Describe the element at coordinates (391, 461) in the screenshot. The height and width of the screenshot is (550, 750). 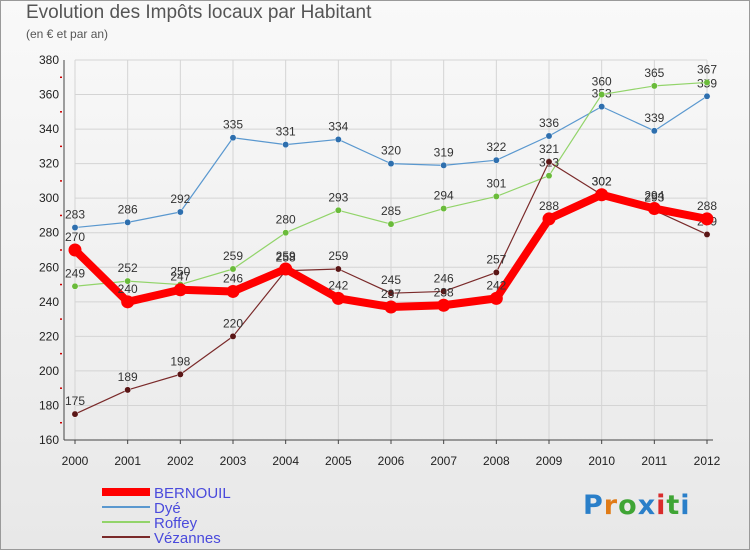
I see `x-tick-label: 2006` at that location.